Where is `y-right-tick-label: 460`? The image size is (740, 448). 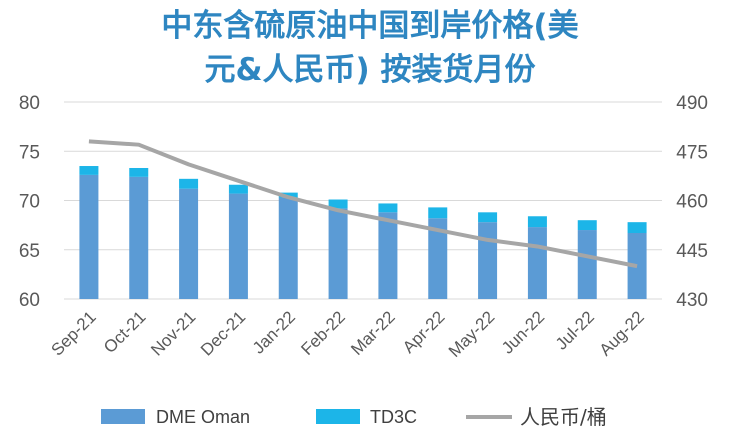 y-right-tick-label: 460 is located at coordinates (692, 202).